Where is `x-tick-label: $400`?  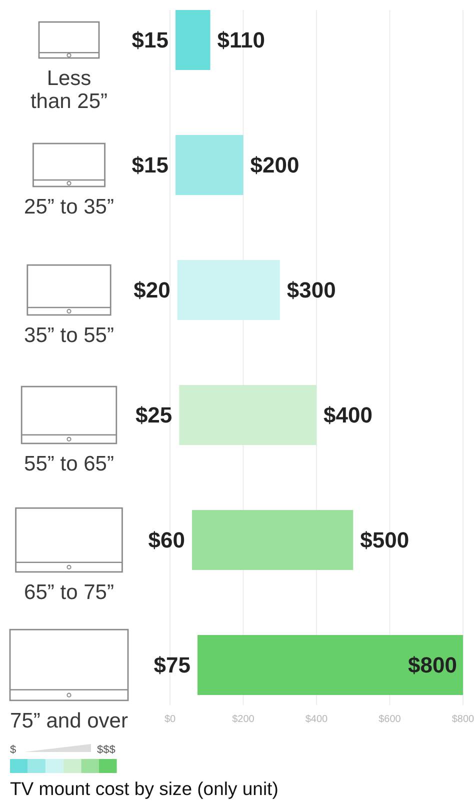 x-tick-label: $400 is located at coordinates (316, 719).